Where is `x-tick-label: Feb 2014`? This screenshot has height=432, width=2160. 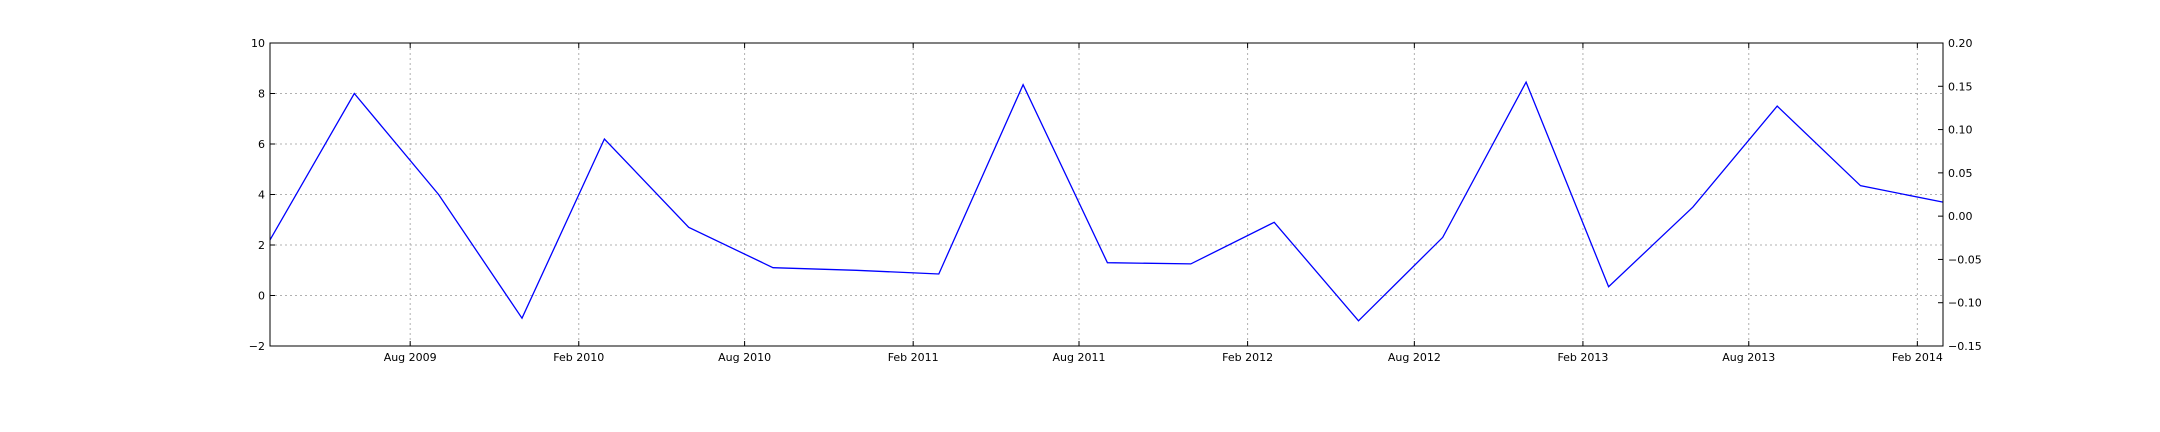
x-tick-label: Feb 2014 is located at coordinates (1917, 357).